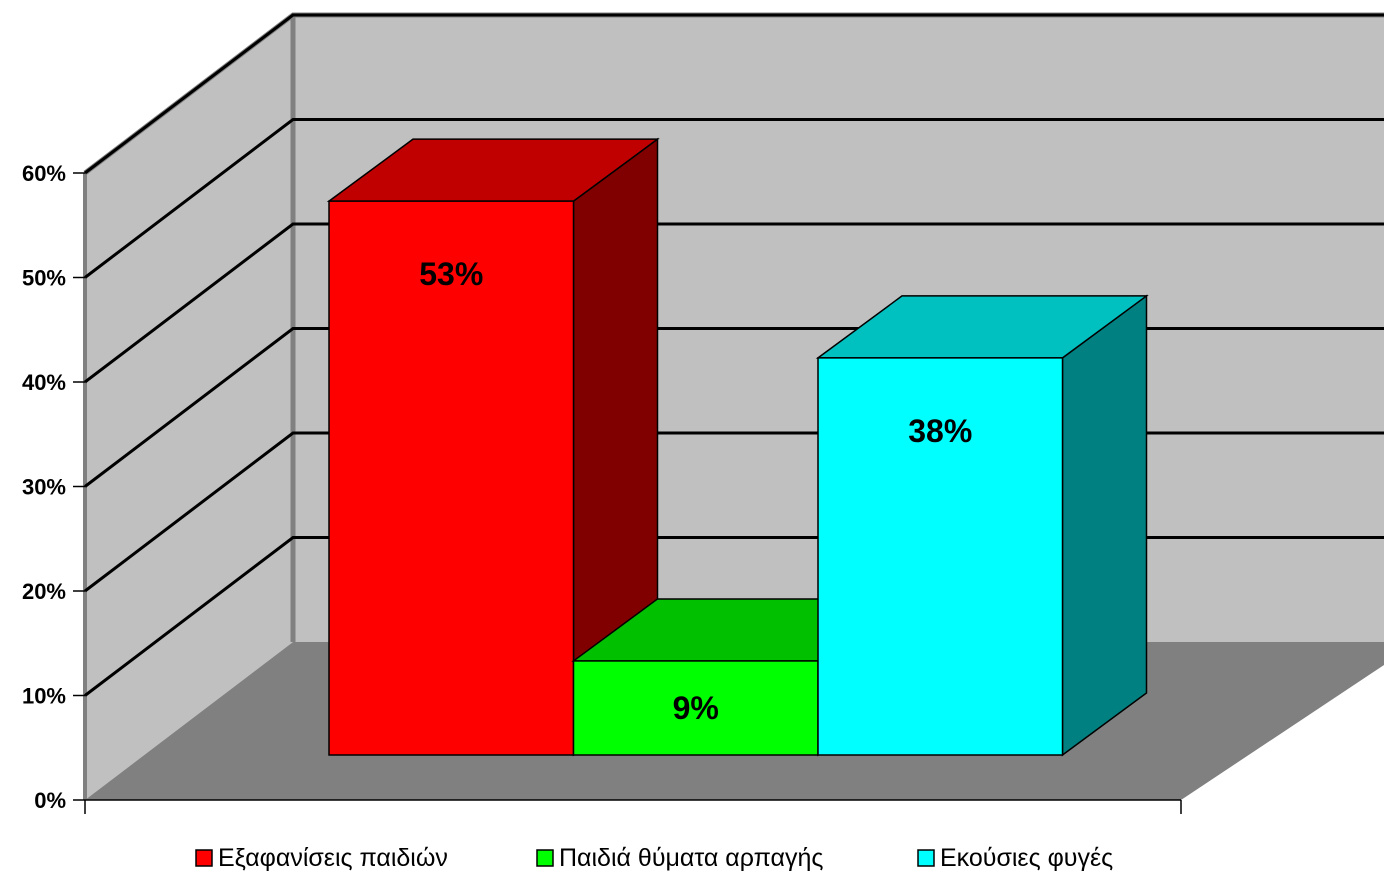 The height and width of the screenshot is (879, 1384). What do you see at coordinates (44, 173) in the screenshot?
I see `y-tick-label: 60%` at bounding box center [44, 173].